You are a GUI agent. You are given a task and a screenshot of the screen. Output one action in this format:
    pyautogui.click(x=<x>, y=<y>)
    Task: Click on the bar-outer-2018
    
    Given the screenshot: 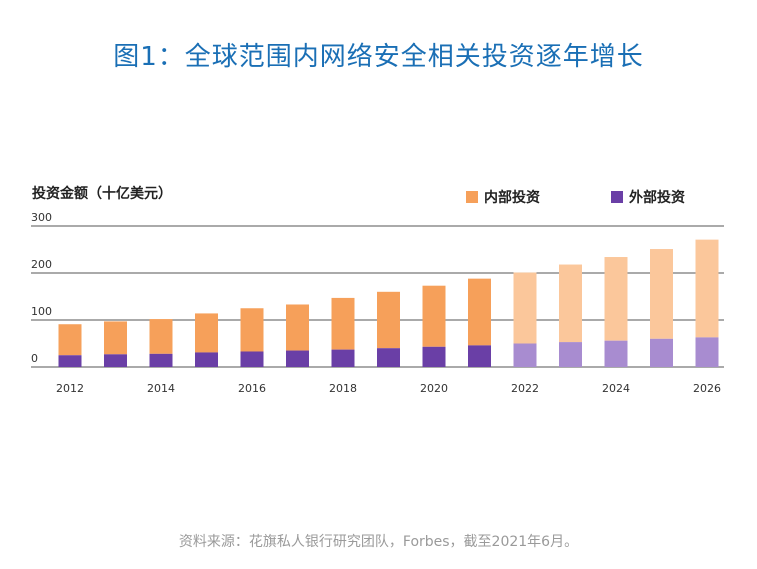 What is the action you would take?
    pyautogui.click(x=343, y=358)
    